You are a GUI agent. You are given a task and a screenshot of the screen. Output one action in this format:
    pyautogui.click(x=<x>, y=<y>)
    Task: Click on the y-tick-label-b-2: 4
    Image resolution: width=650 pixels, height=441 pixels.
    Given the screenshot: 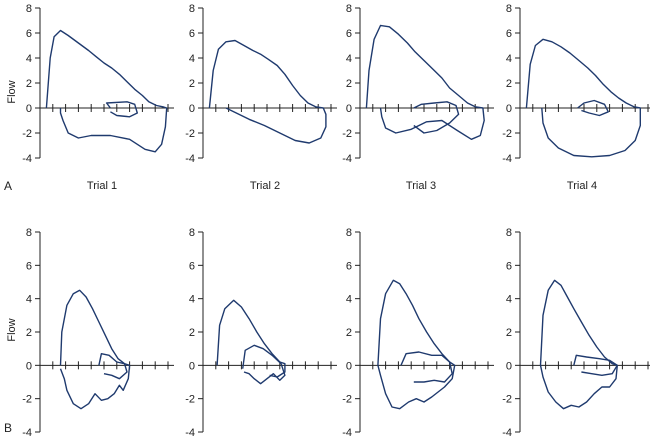 What is the action you would take?
    pyautogui.click(x=192, y=300)
    